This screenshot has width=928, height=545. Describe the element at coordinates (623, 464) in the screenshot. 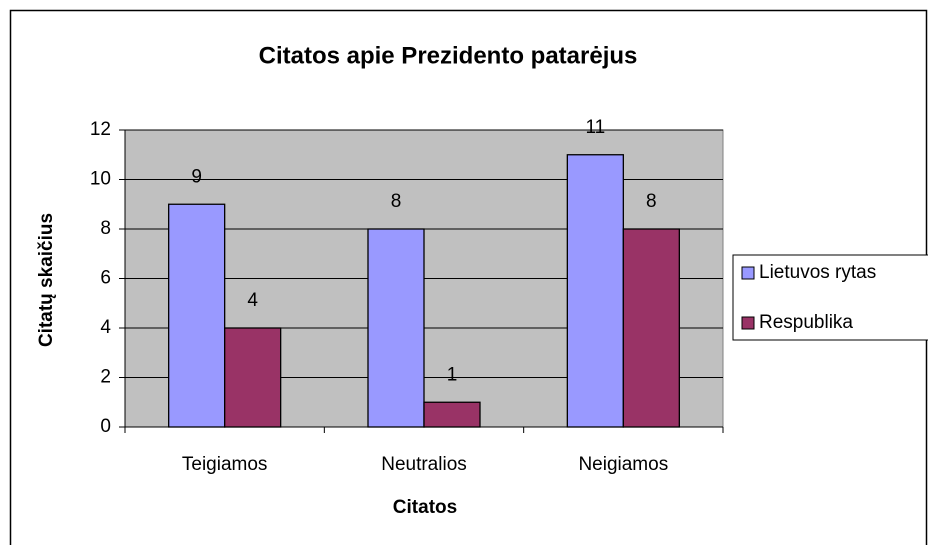

I see `x-tick-label: Neigiamos` at that location.